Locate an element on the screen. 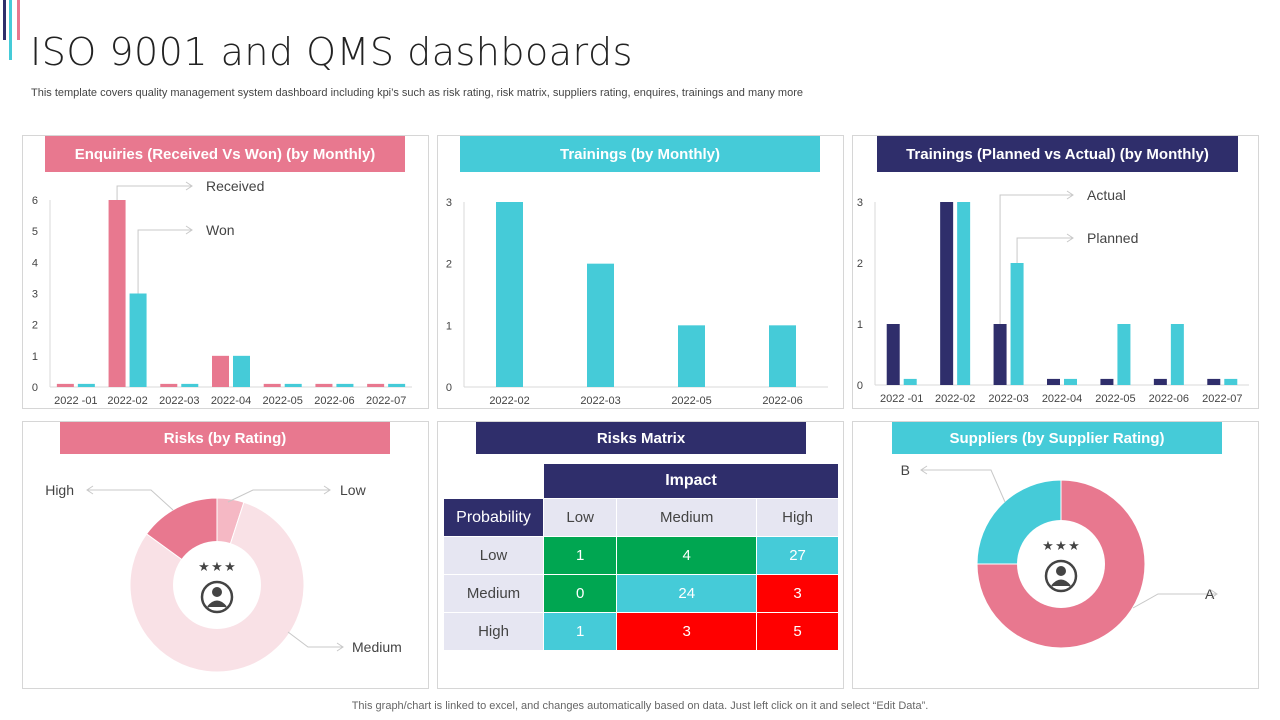 The image size is (1280, 720). x-tick-label: 2022-04 is located at coordinates (1062, 399).